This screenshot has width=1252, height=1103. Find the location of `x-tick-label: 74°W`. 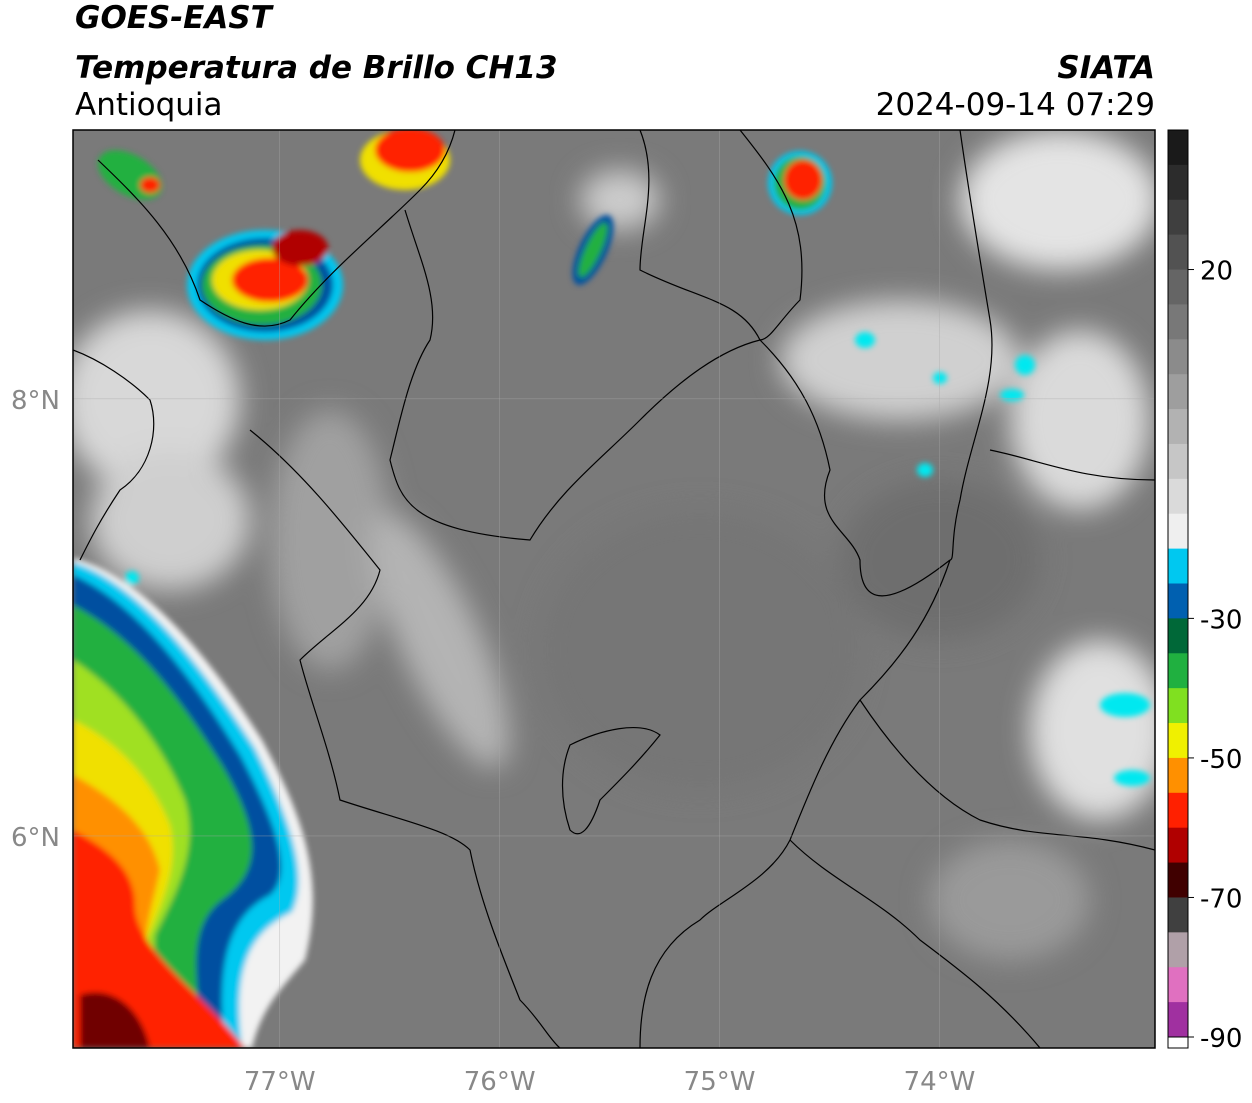

x-tick-label: 74°W is located at coordinates (940, 1082).